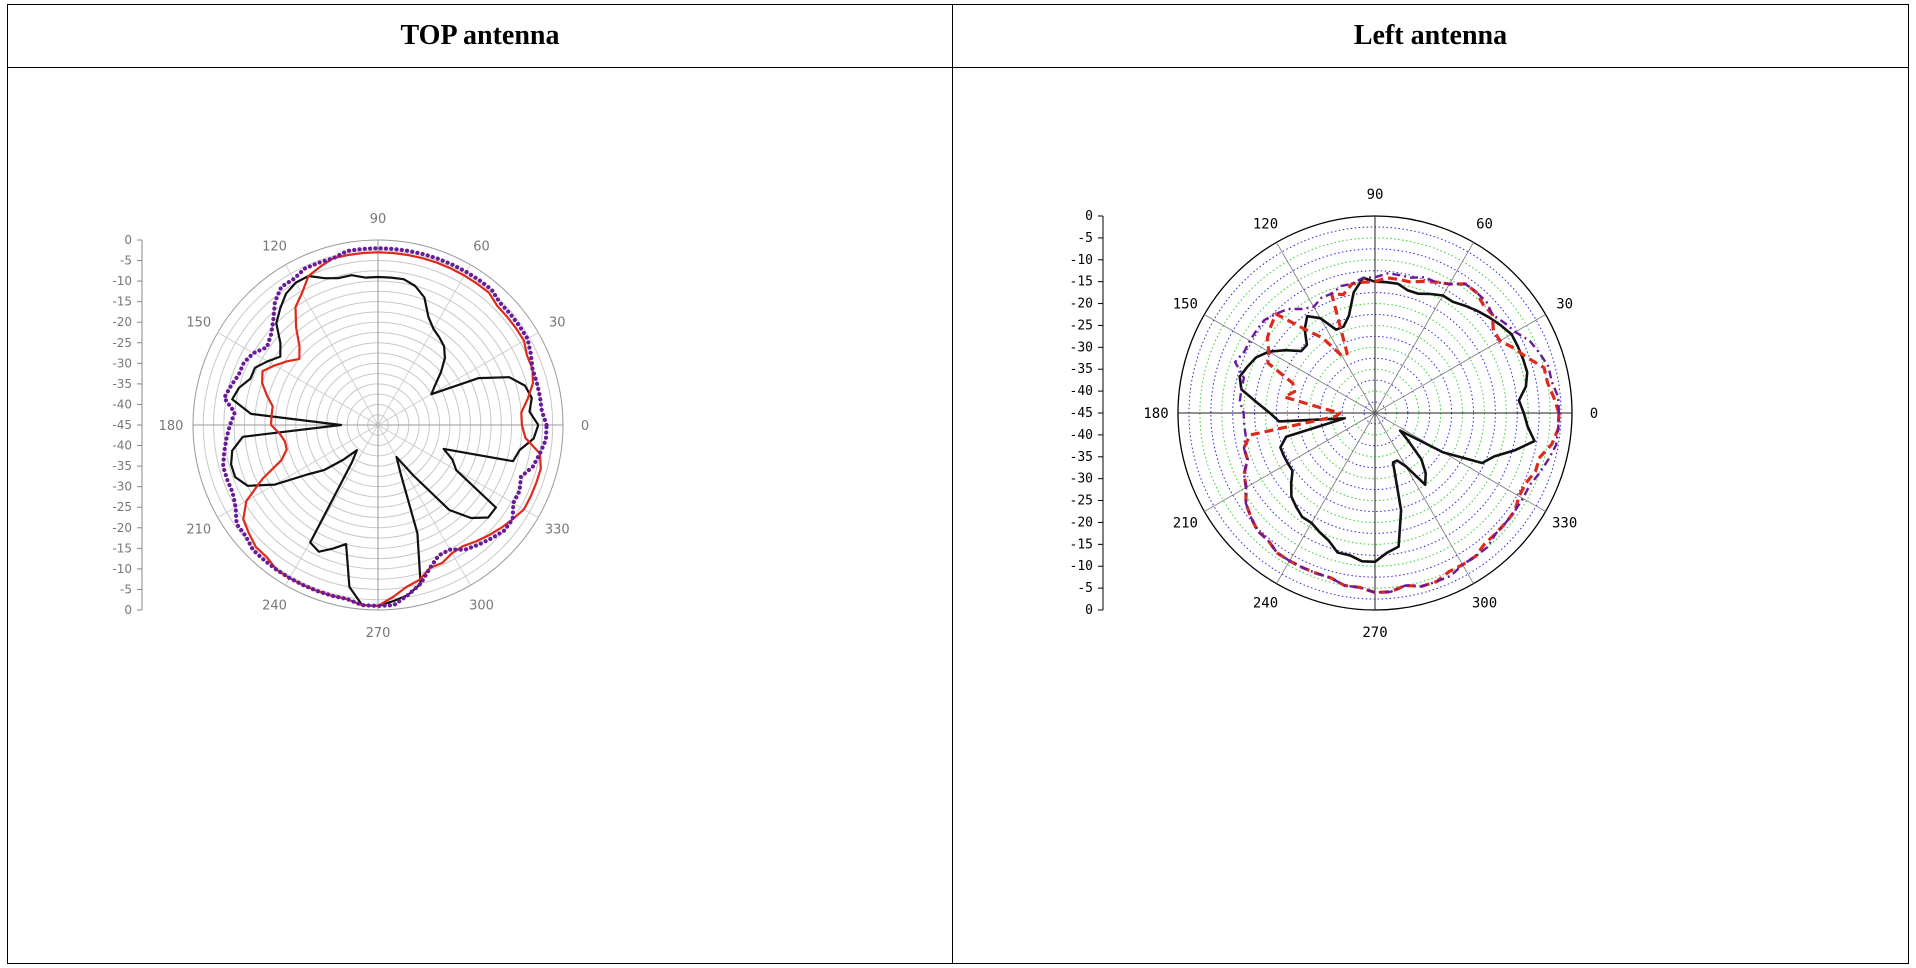 The image size is (1916, 968). I want to click on column-divider, so click(952, 484).